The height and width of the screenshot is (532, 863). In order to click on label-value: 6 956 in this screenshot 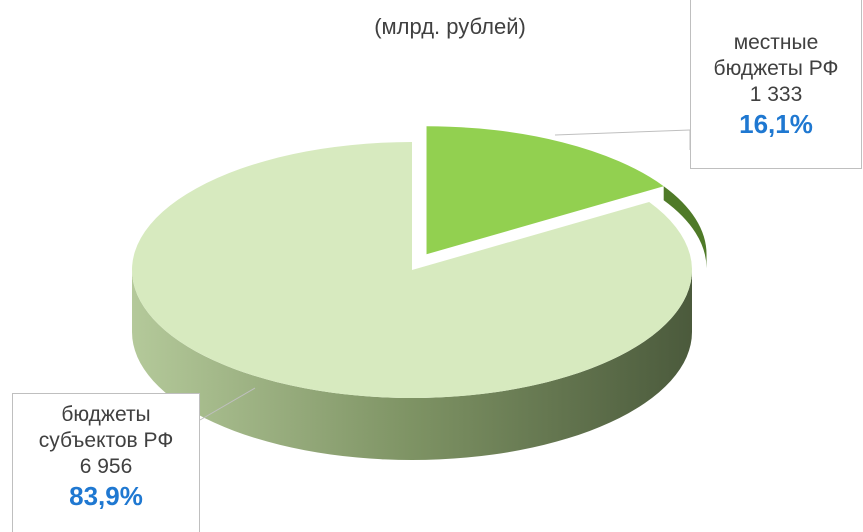, I will do `click(106, 466)`.